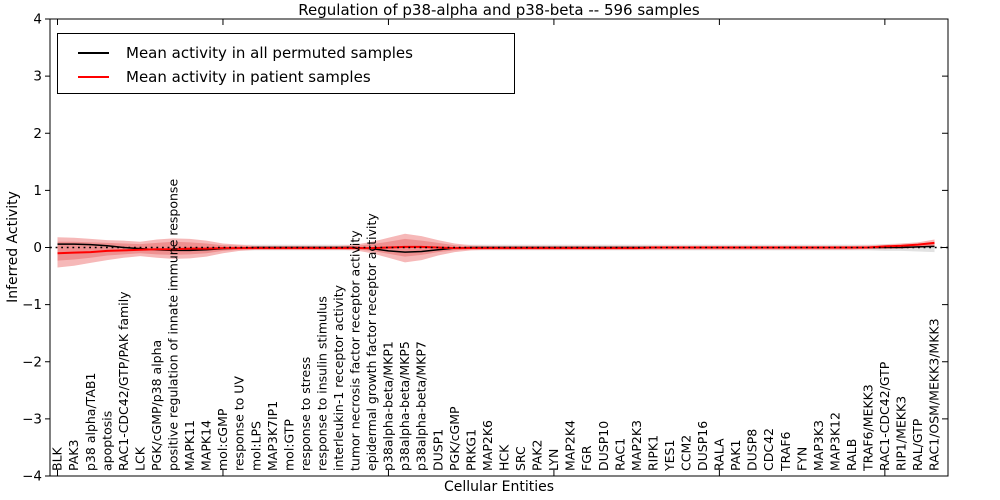 This screenshot has height=500, width=1000. What do you see at coordinates (851, 455) in the screenshot?
I see `x-tick-label: RALB` at bounding box center [851, 455].